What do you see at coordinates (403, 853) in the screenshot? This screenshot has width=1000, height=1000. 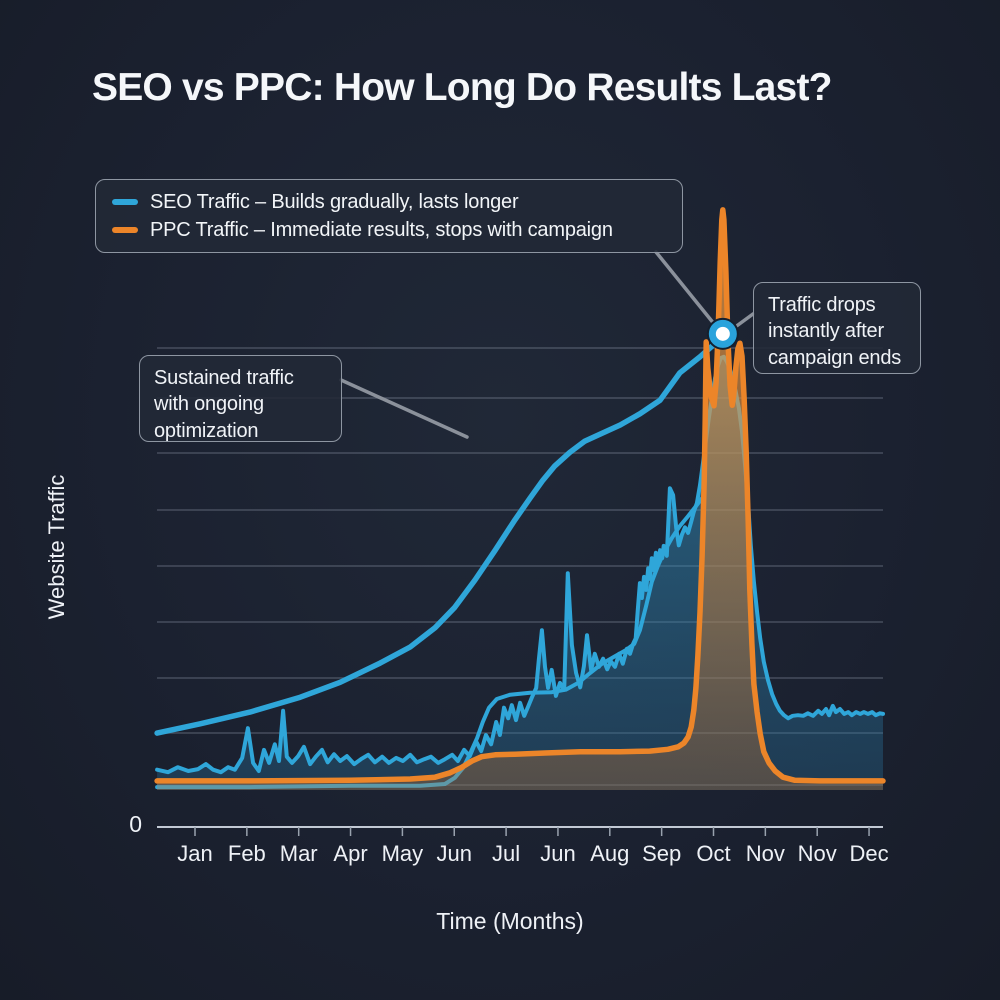 I see `month-label: May` at bounding box center [403, 853].